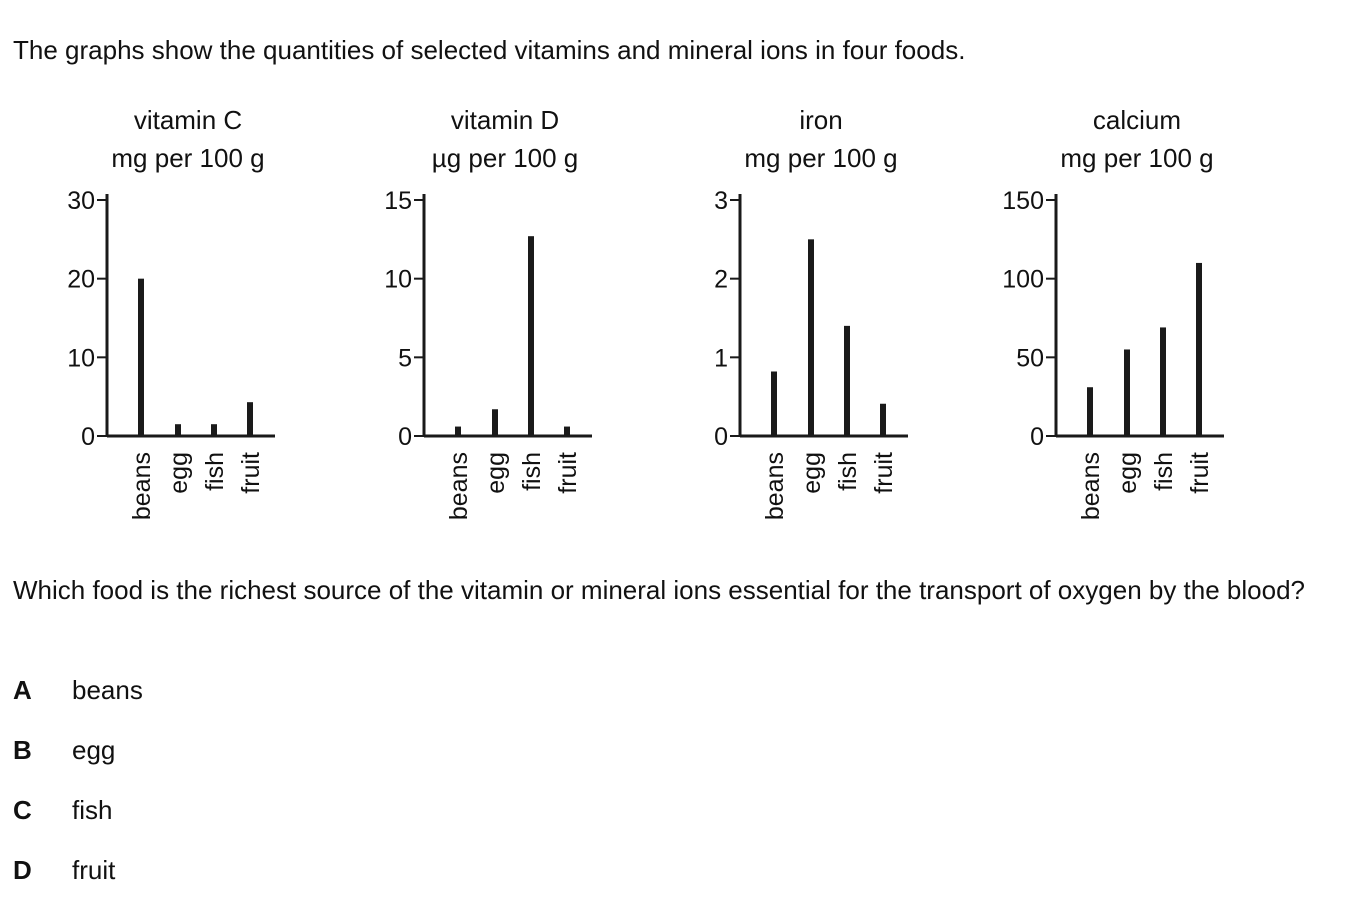  What do you see at coordinates (188, 120) in the screenshot?
I see `chart-title-vitamin-c: vitamin C` at bounding box center [188, 120].